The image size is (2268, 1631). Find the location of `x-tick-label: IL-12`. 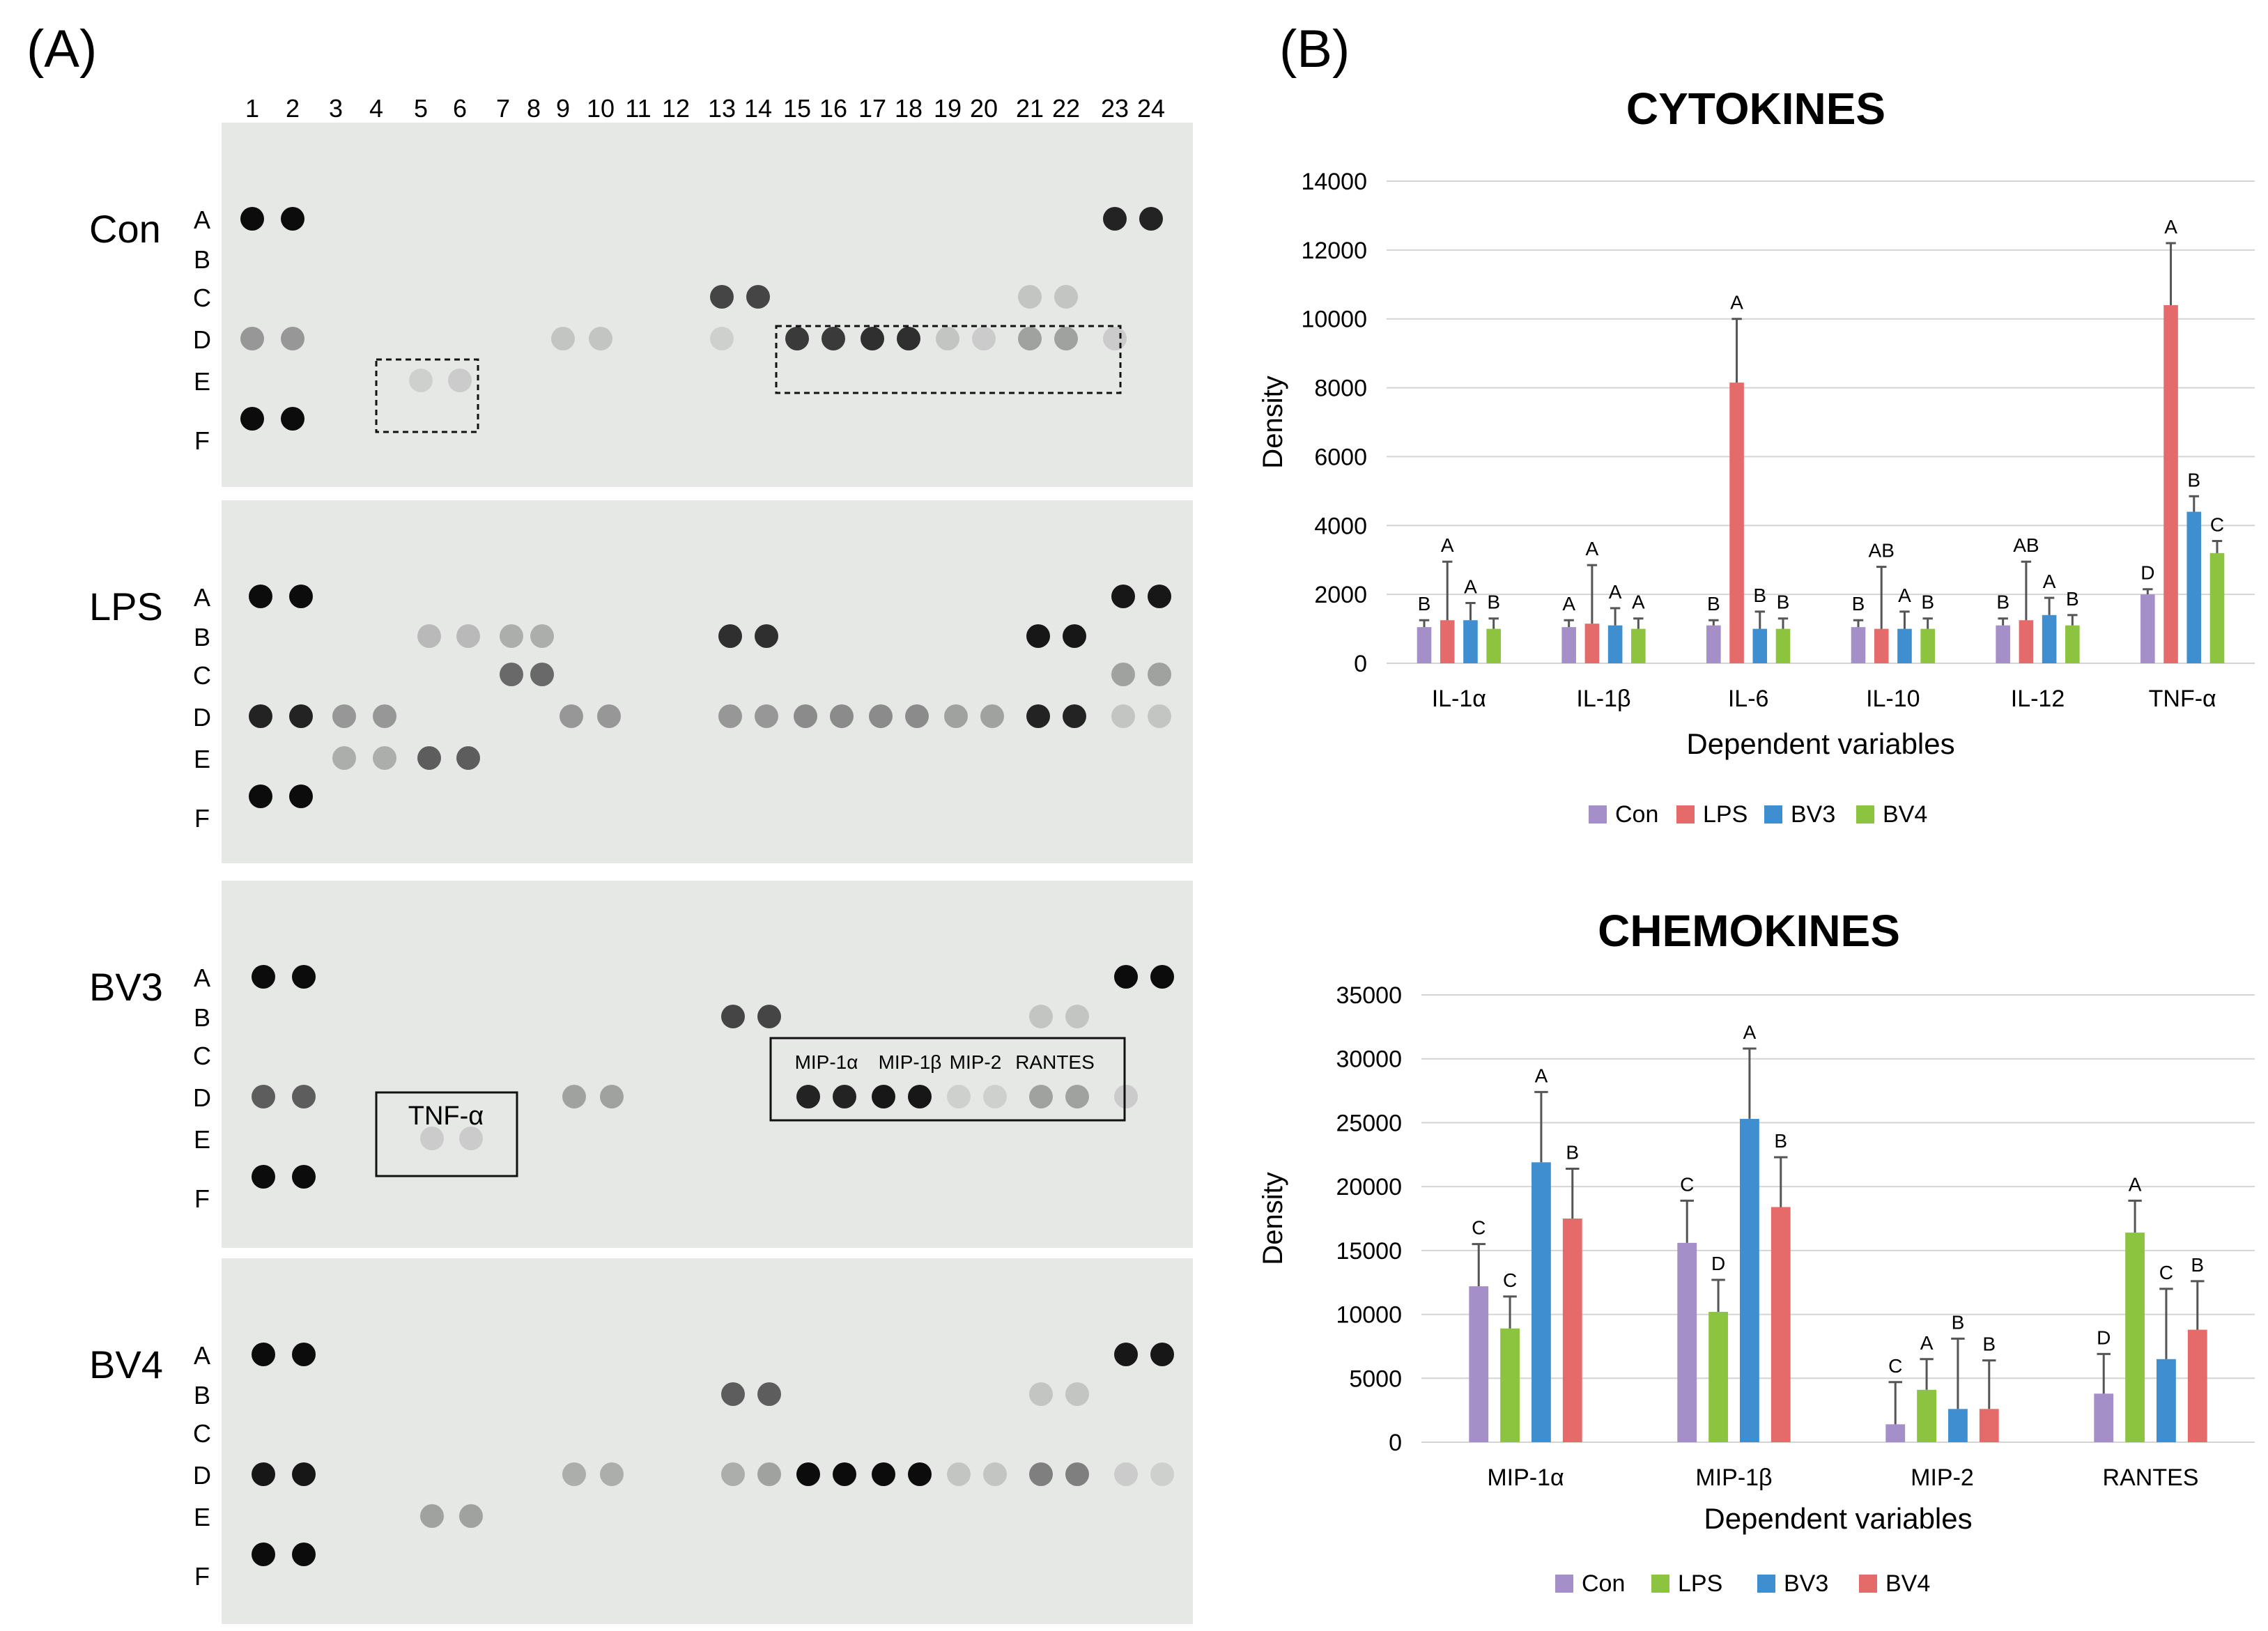

x-tick-label: IL-12 is located at coordinates (2038, 699).